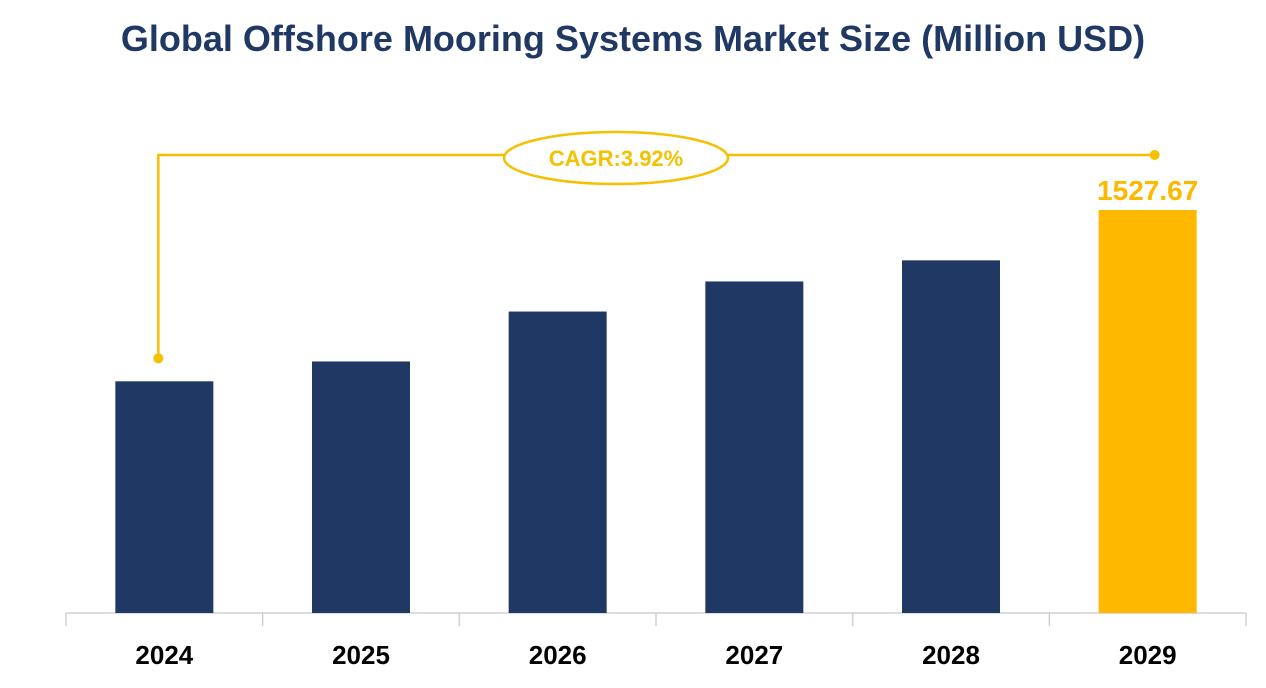 This screenshot has width=1266, height=688. Describe the element at coordinates (164, 655) in the screenshot. I see `x-tick-label: 2024` at that location.